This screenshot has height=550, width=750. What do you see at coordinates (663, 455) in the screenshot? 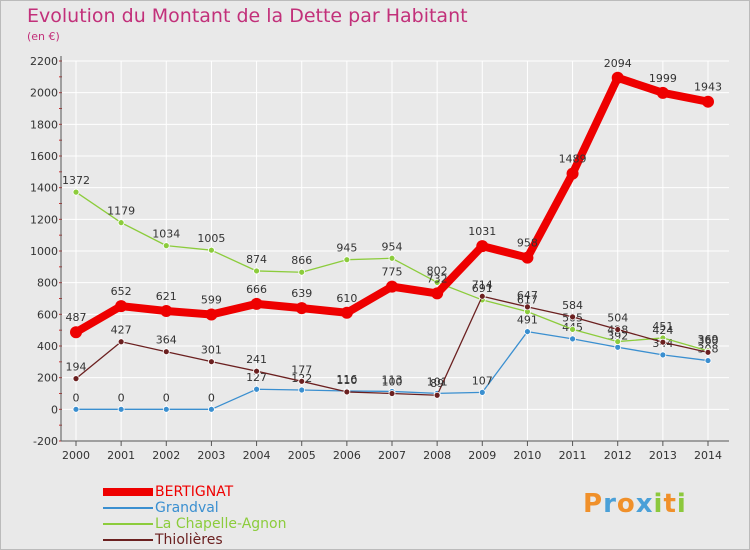
I see `x-tick-label: 2013` at bounding box center [663, 455].